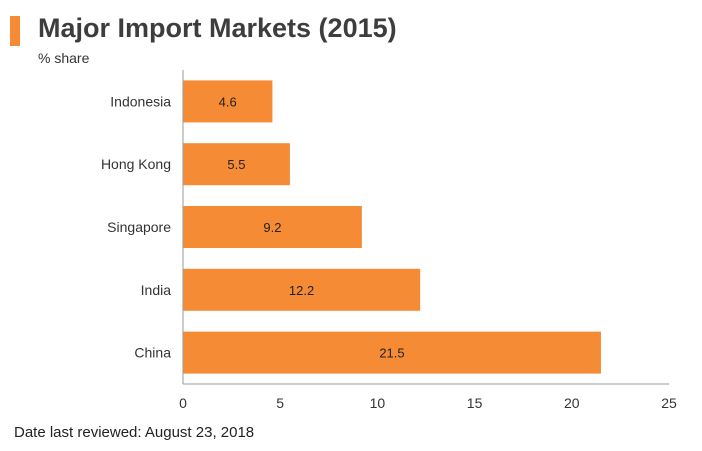 Image resolution: width=702 pixels, height=451 pixels. What do you see at coordinates (15, 31) in the screenshot?
I see `title-accent-bar` at bounding box center [15, 31].